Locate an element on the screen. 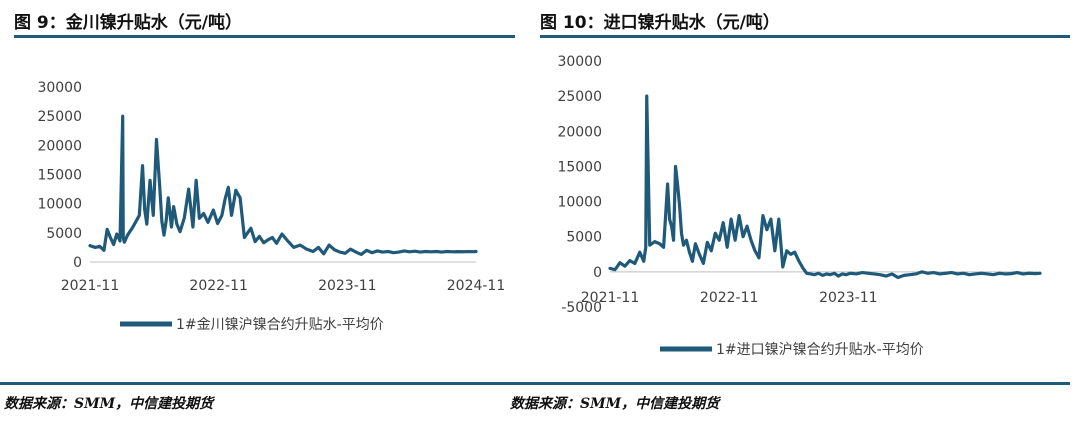  right-x-axis: 2021-11 2022-11 2023-11 is located at coordinates (809, 288).